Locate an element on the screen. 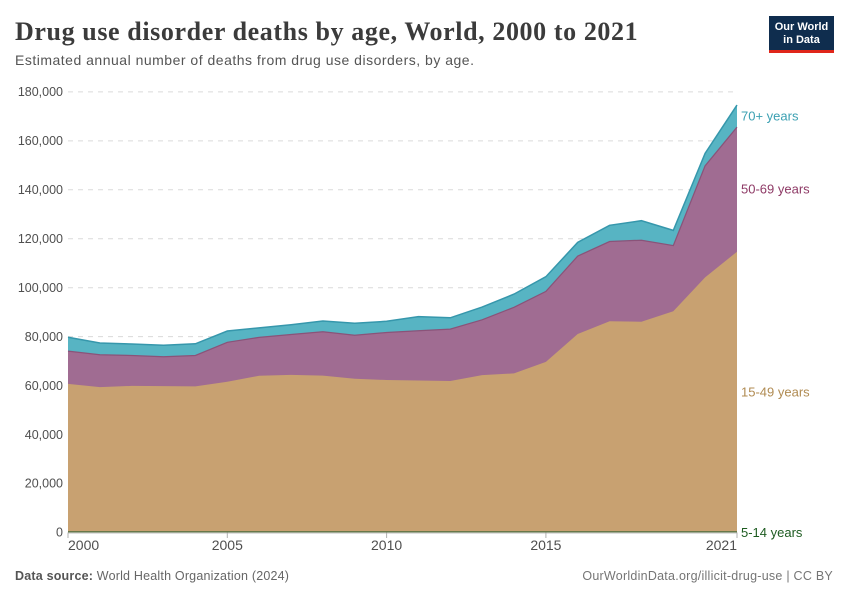 Image resolution: width=850 pixels, height=600 pixels. svg-text: 120,000 is located at coordinates (40, 239).